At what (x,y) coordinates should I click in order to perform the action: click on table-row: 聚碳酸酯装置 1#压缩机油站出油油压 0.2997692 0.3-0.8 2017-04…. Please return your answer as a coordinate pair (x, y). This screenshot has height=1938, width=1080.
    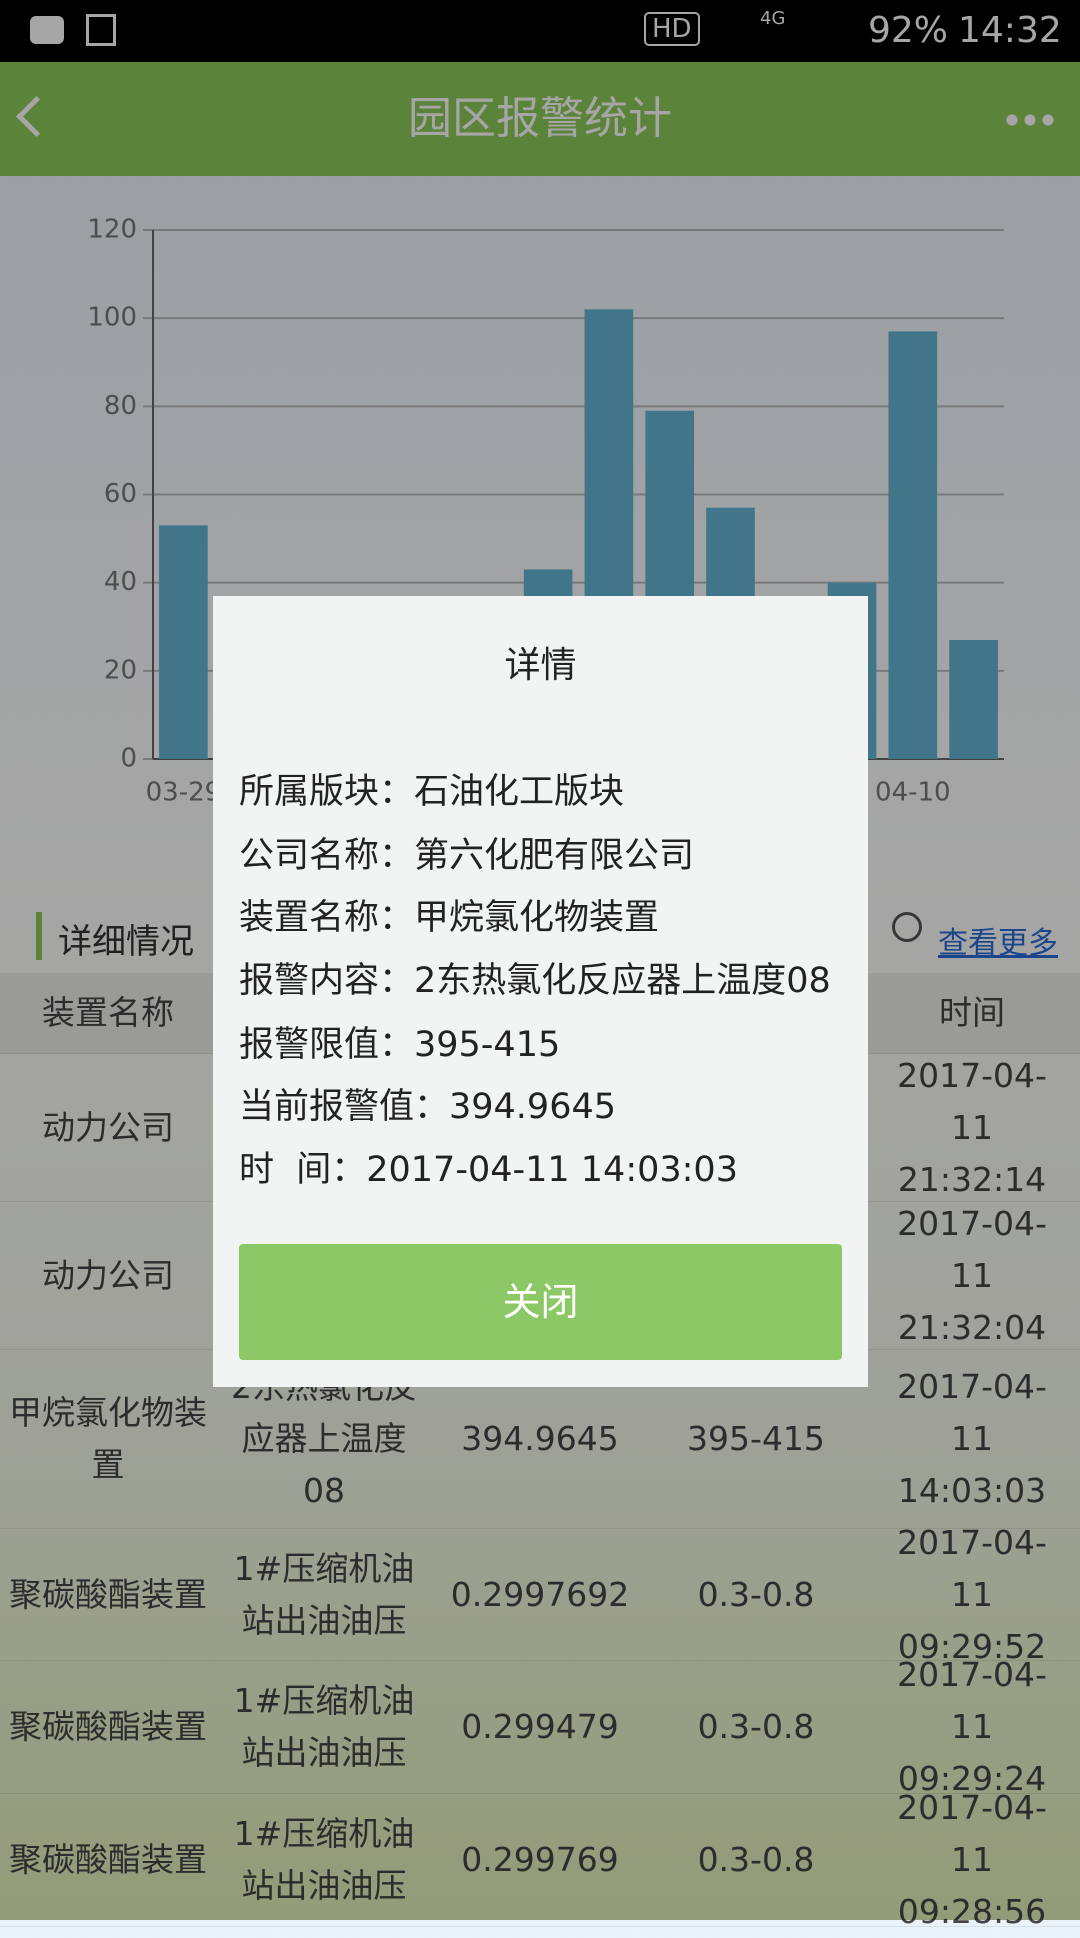
    Looking at the image, I should click on (540, 1594).